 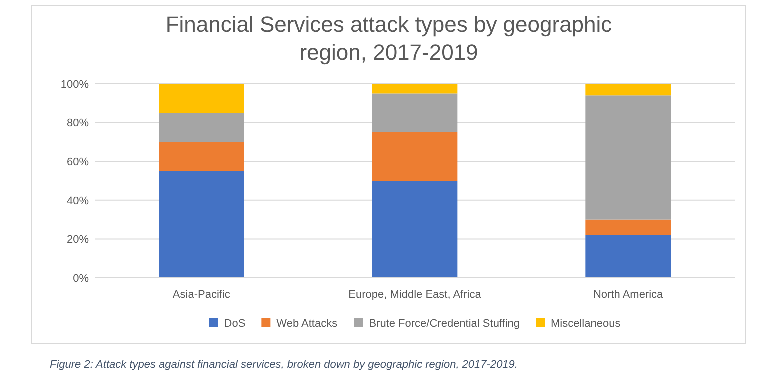 What do you see at coordinates (78, 240) in the screenshot?
I see `y-tick-label: 20%` at bounding box center [78, 240].